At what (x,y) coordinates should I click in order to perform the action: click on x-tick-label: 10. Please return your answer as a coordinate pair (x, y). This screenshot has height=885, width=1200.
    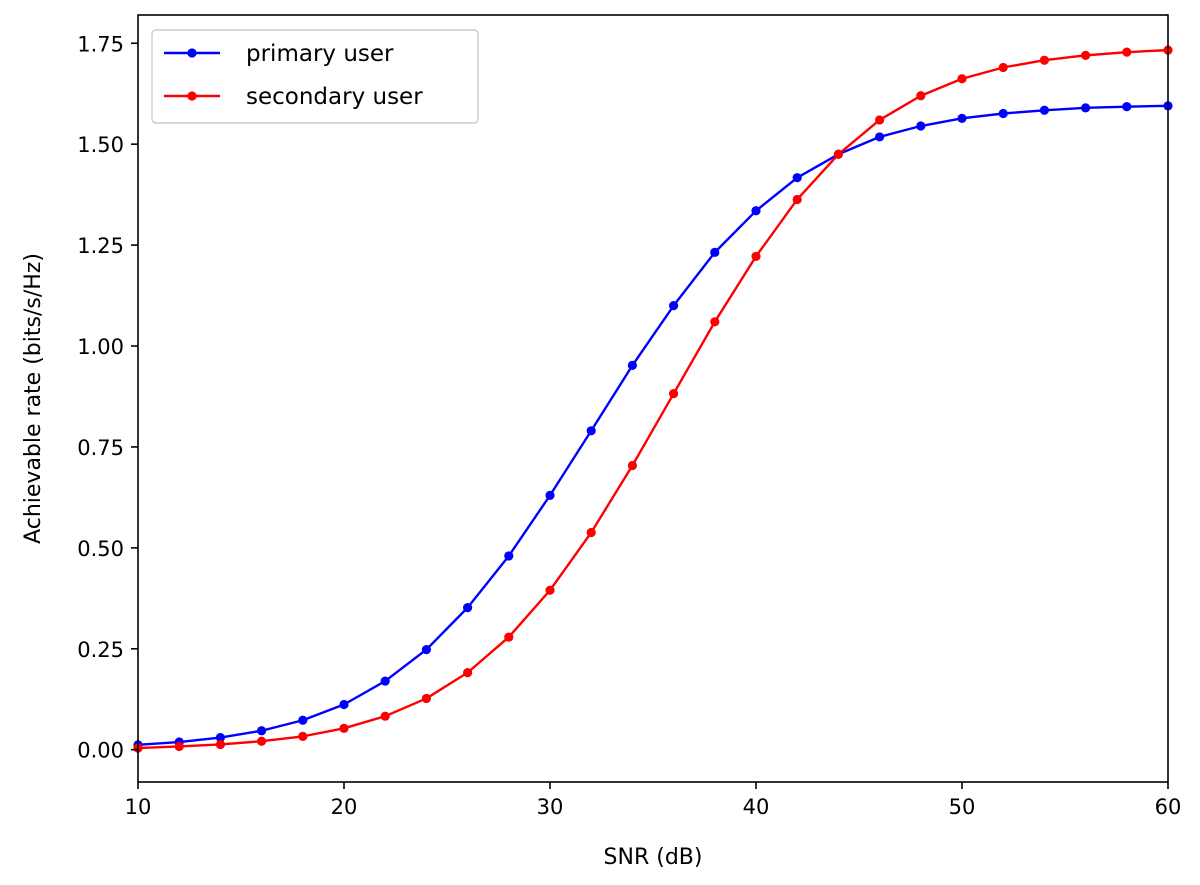
    Looking at the image, I should click on (138, 807).